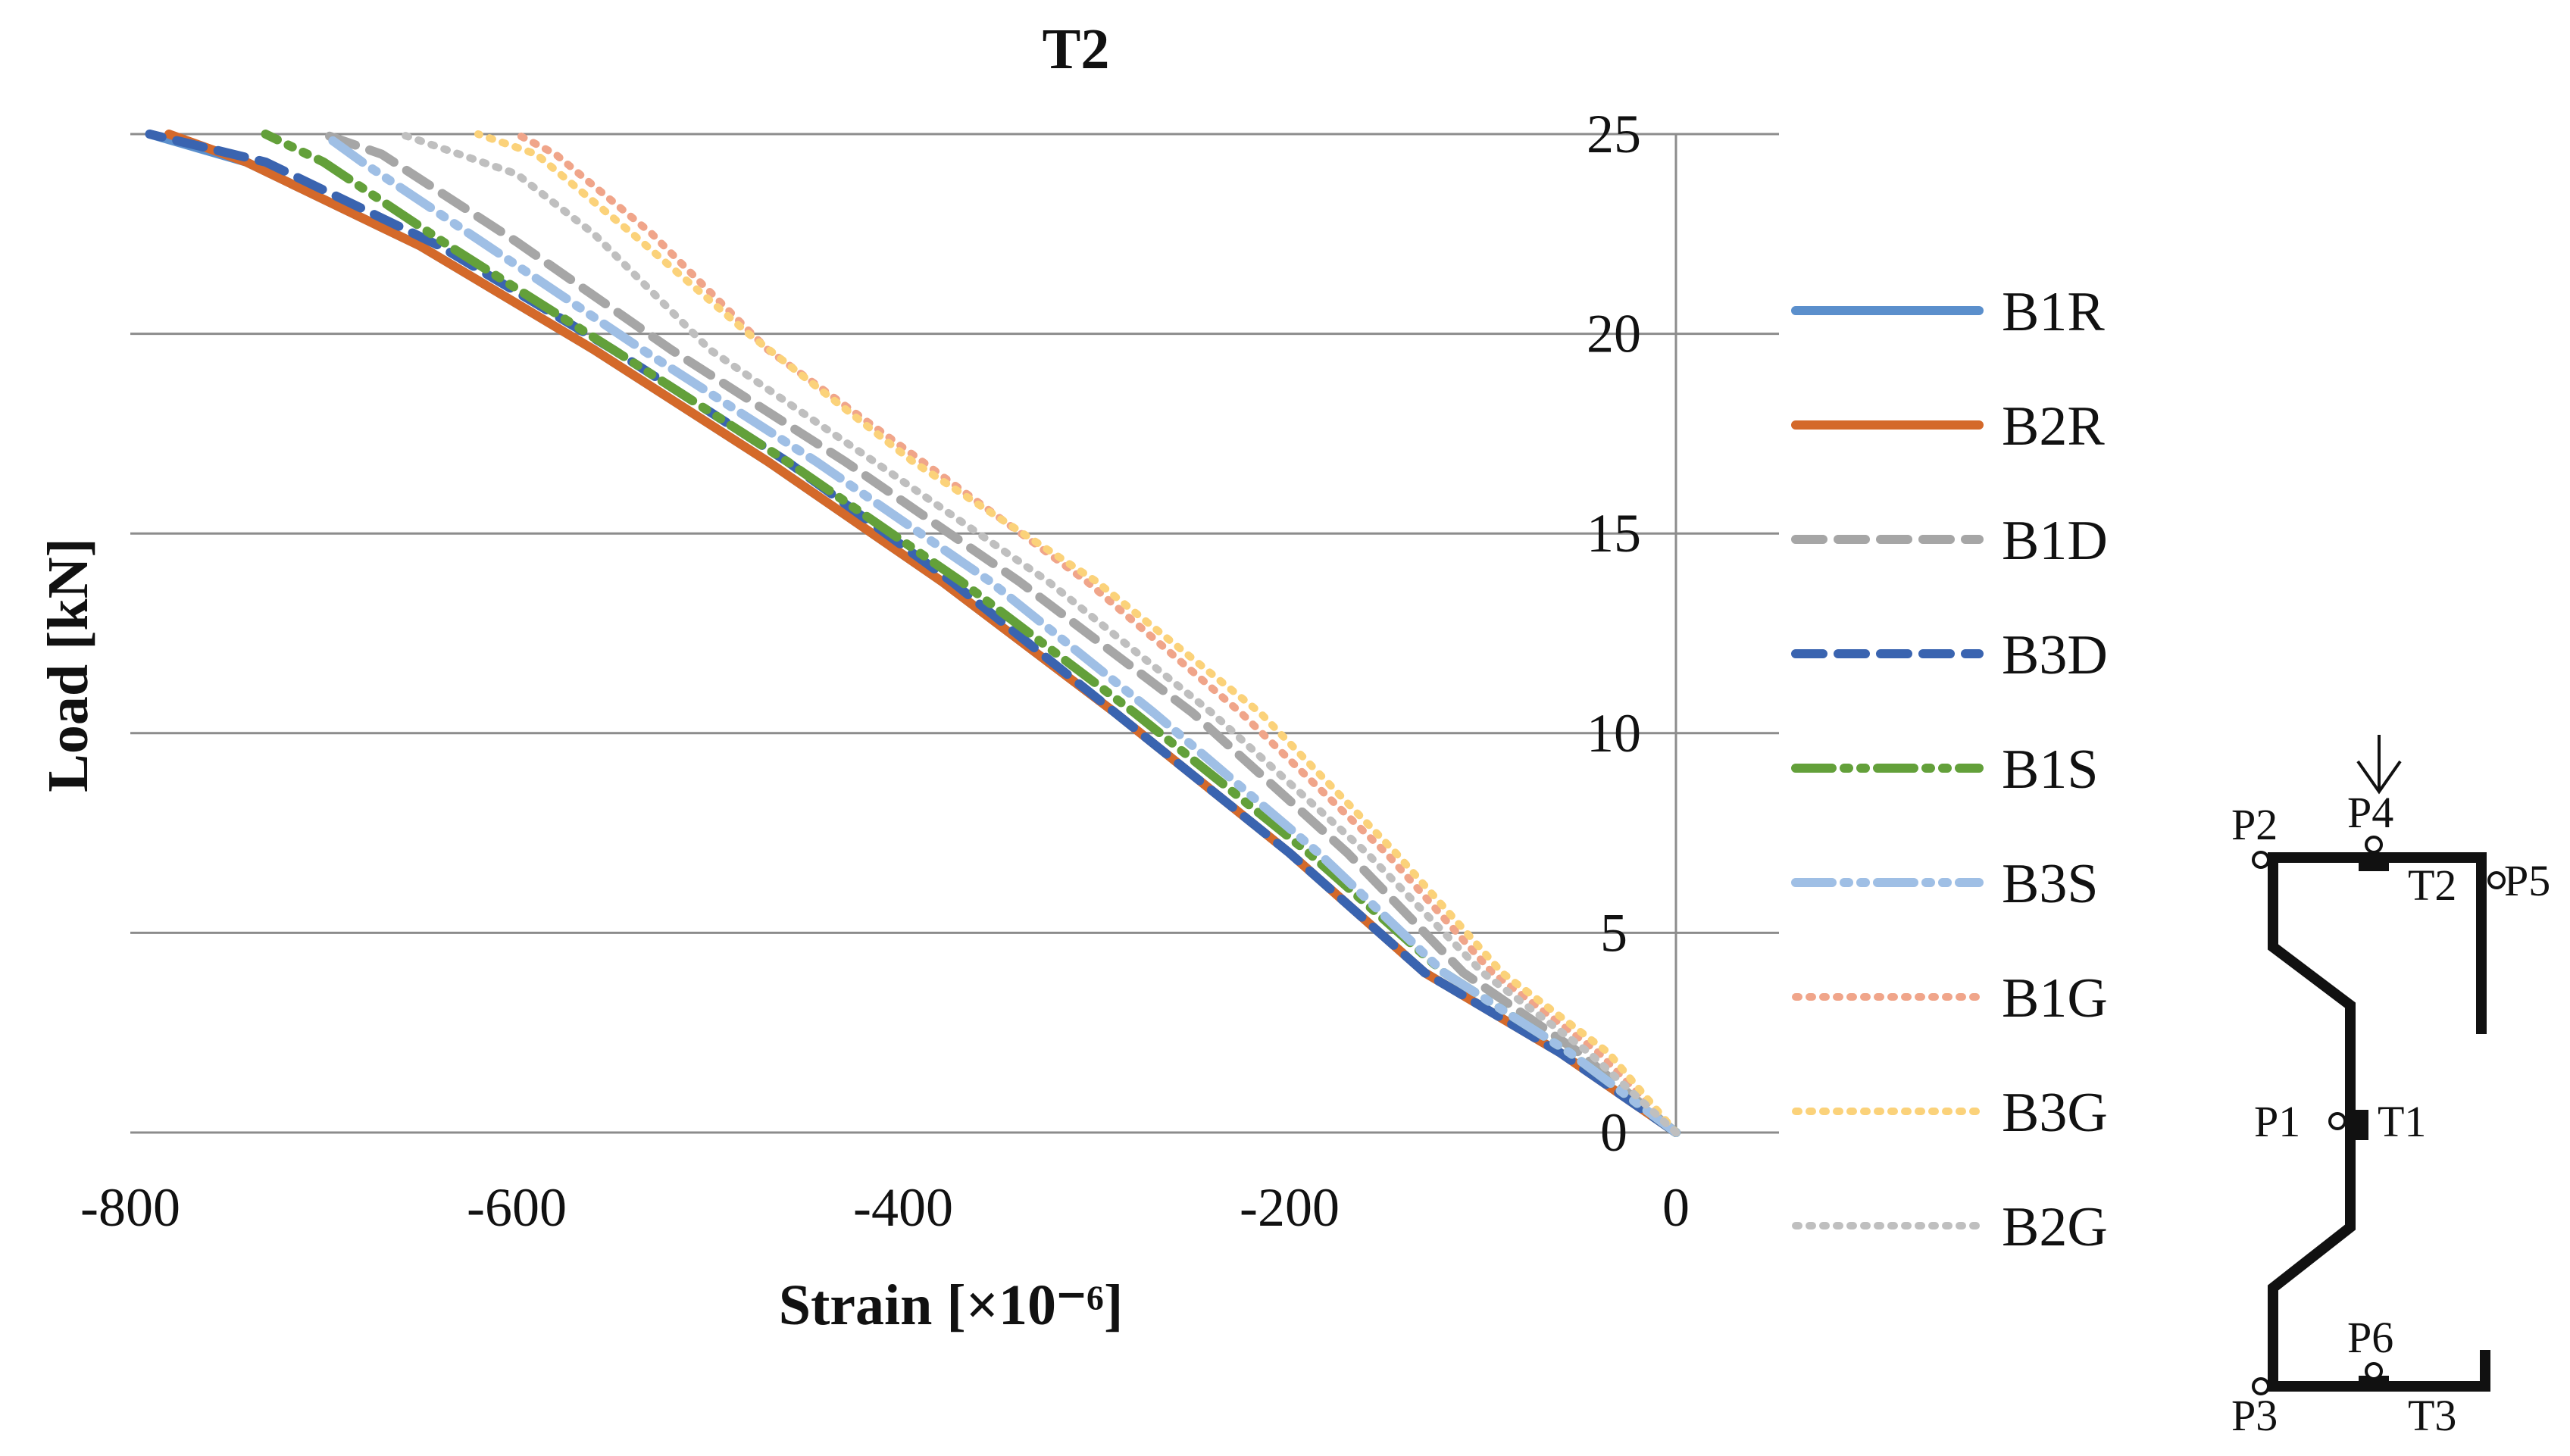  Describe the element at coordinates (2390, 1087) in the screenshot. I see `cross-section-diagram: P1 T1 P2 P3 P4 P5 P6 T2 T3` at that location.